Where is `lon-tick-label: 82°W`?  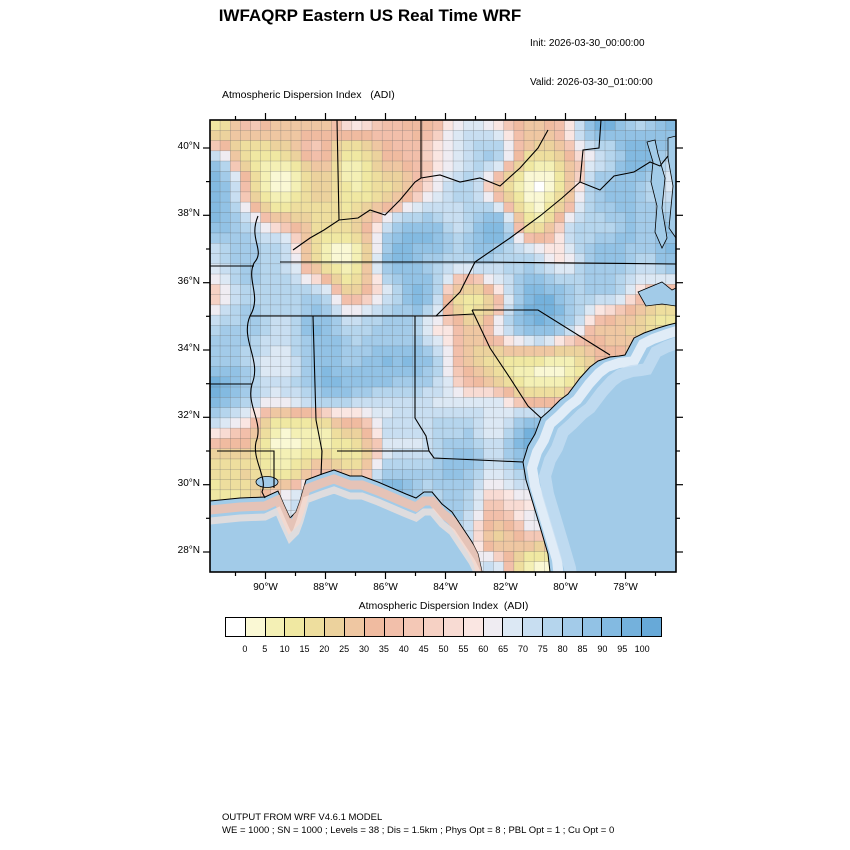 lon-tick-label: 82°W is located at coordinates (505, 587).